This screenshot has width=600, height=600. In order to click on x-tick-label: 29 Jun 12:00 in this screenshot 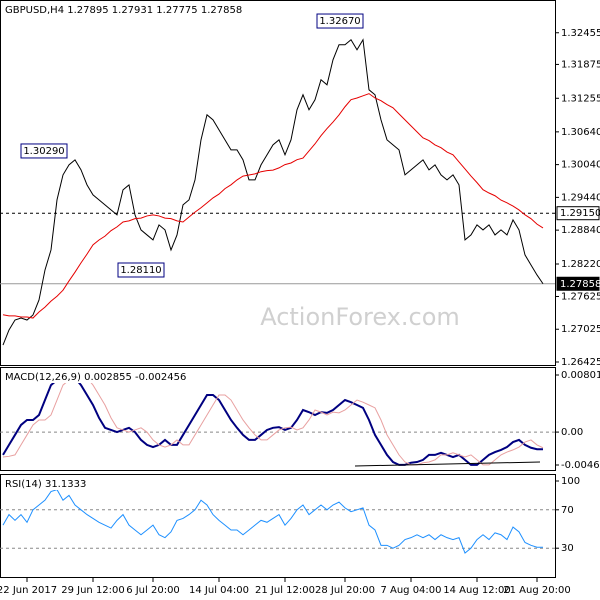, I will do `click(93, 590)`.